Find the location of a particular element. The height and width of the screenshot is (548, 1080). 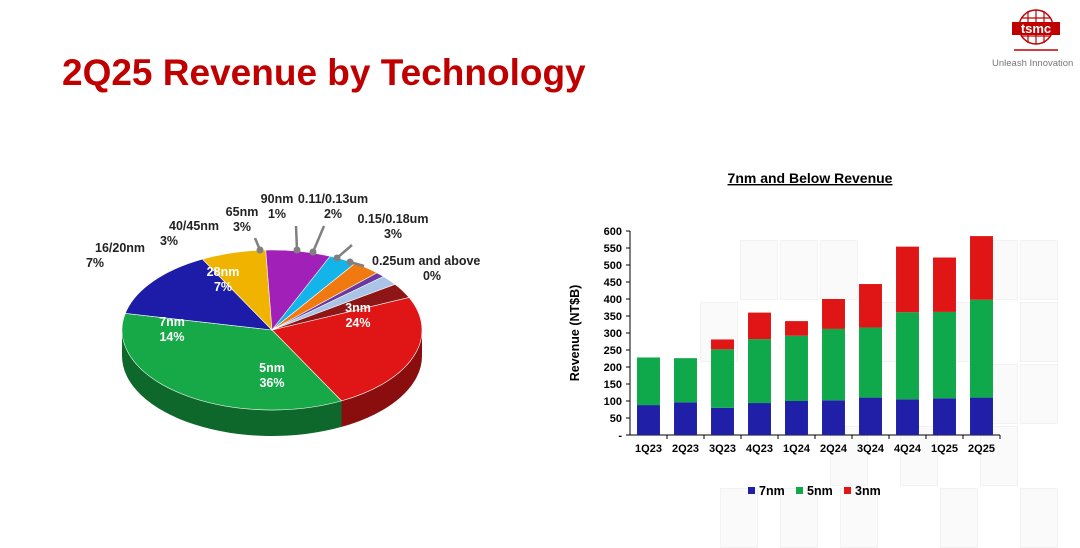

bar-7nm-1Q23 is located at coordinates (648, 420).